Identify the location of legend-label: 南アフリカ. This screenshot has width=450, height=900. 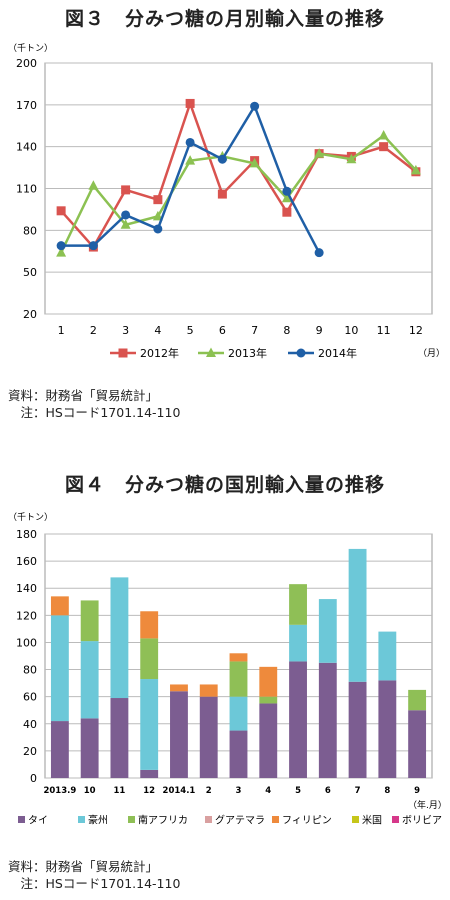
(163, 820).